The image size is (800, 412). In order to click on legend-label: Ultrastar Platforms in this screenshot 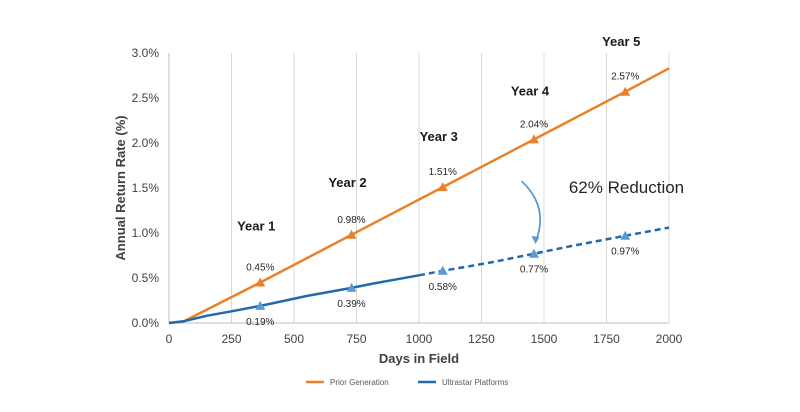, I will do `click(475, 382)`.